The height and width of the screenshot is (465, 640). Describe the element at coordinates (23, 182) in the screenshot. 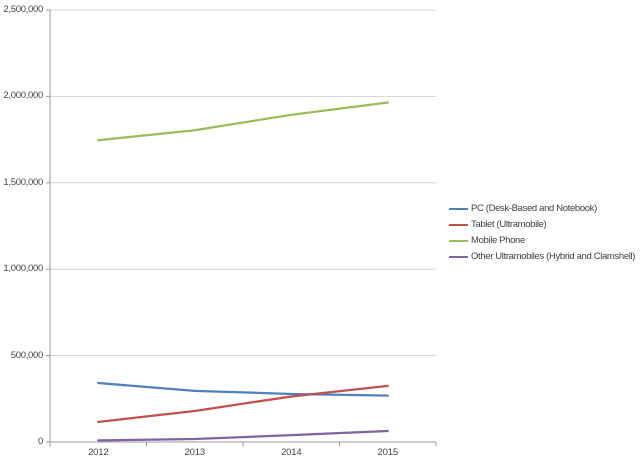

I see `y-axis-tick-label: 1,500,000` at that location.